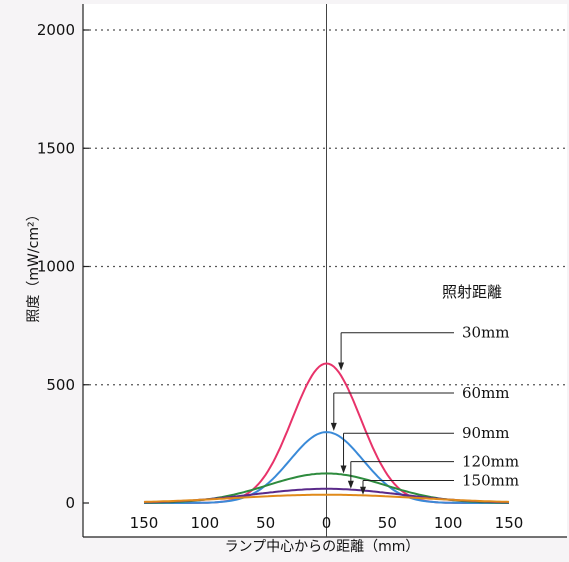 Image resolution: width=569 pixels, height=562 pixels. I want to click on annotation-arrow-120mm, so click(350, 484).